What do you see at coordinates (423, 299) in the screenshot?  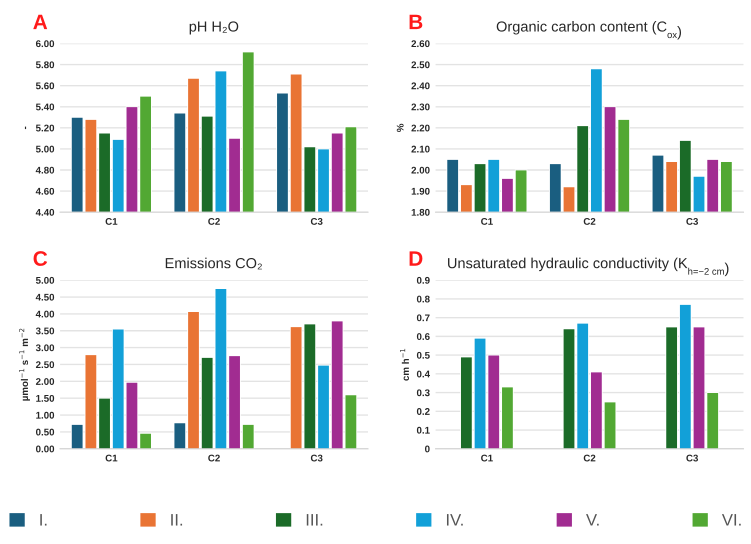 I see `y-tick-label: 0.8` at bounding box center [423, 299].